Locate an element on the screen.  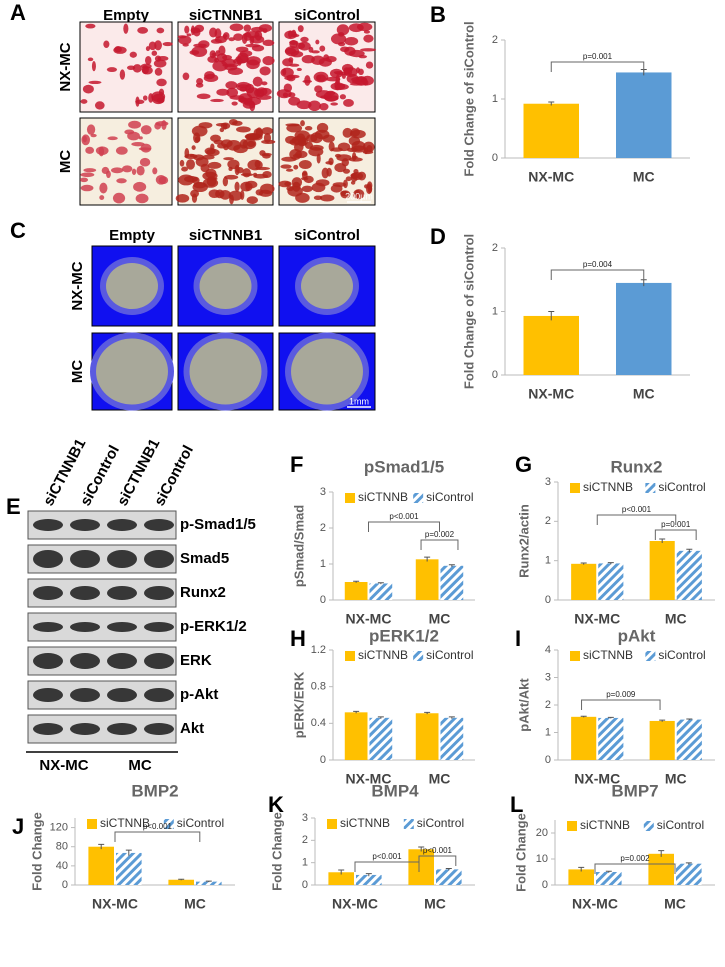
y-axis-label: Fold Change is located at coordinates (276, 851).